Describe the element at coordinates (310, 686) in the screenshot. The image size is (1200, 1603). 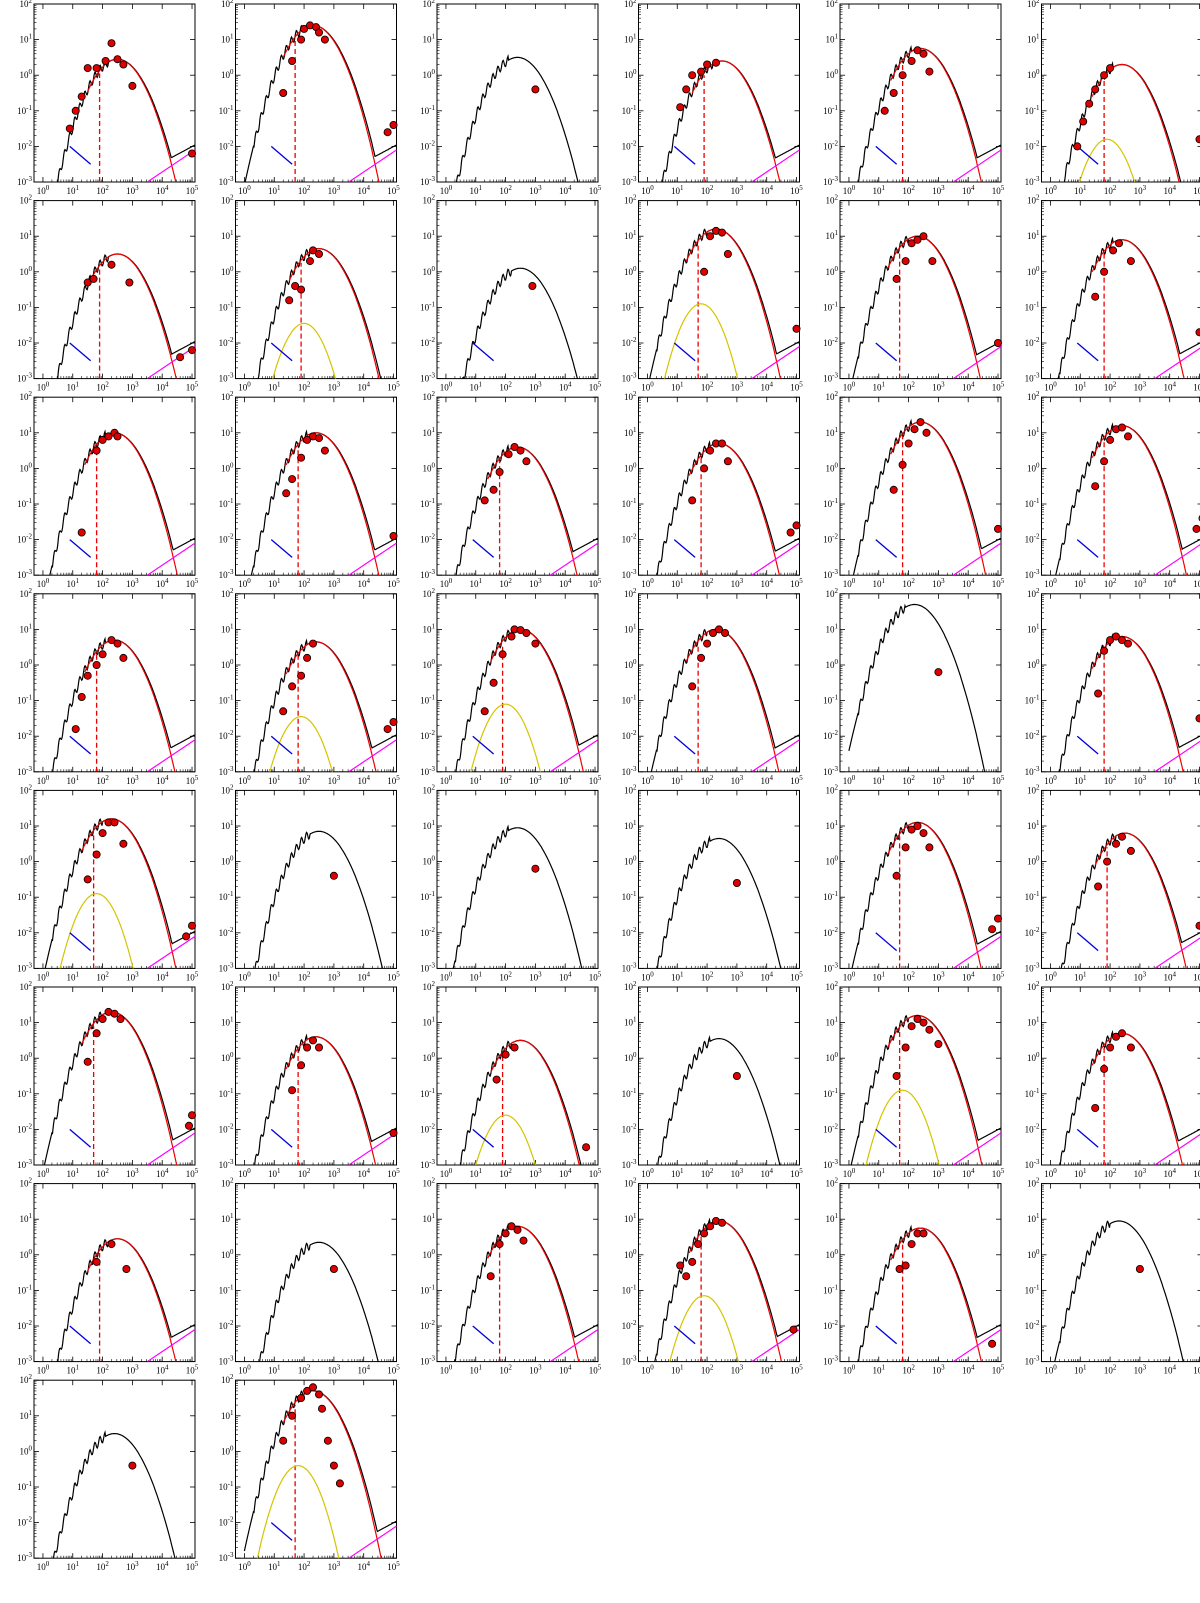
I see `sed-panel-a2gs64: 10⁰ 10¹ 10² 10³ 10⁴ 10⁵ 10² 10¹ 10⁰ 10⁻¹ 10⁻² 10⁻³` at that location.